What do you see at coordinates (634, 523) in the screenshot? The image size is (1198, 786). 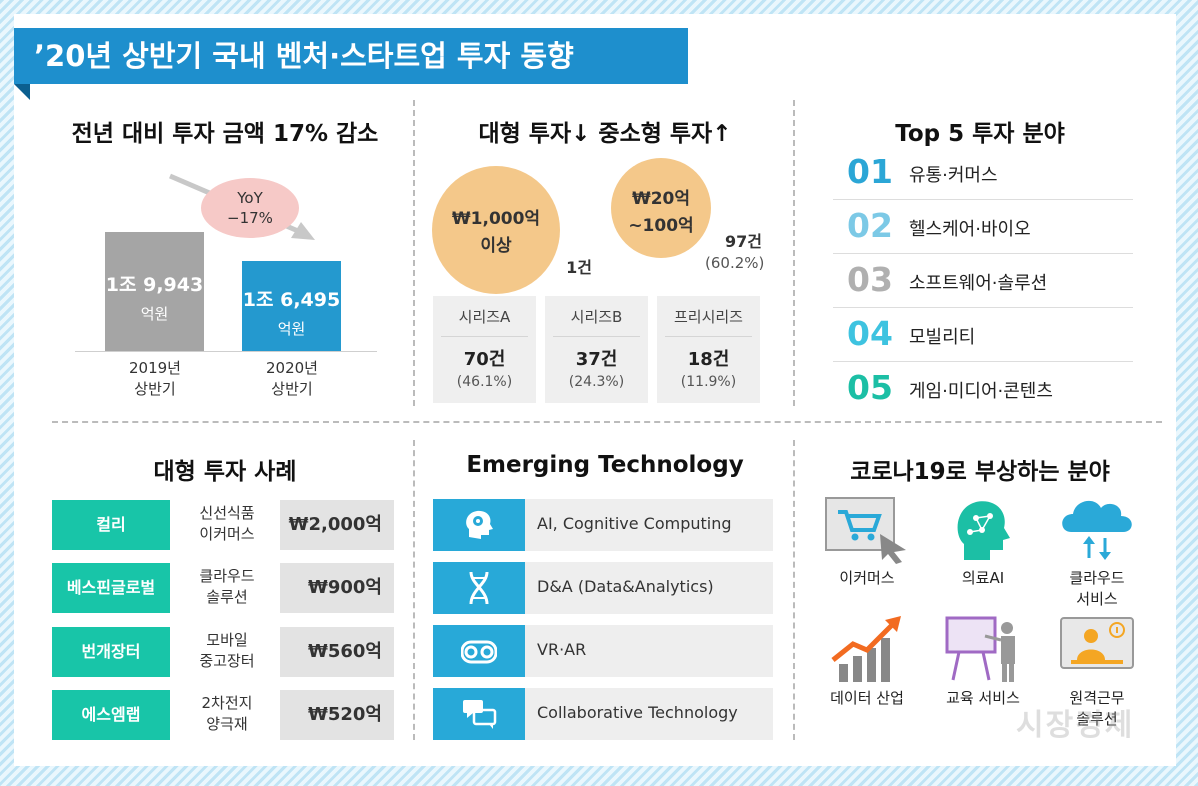 I see `tech-label: AI, Cognitive Computing` at bounding box center [634, 523].